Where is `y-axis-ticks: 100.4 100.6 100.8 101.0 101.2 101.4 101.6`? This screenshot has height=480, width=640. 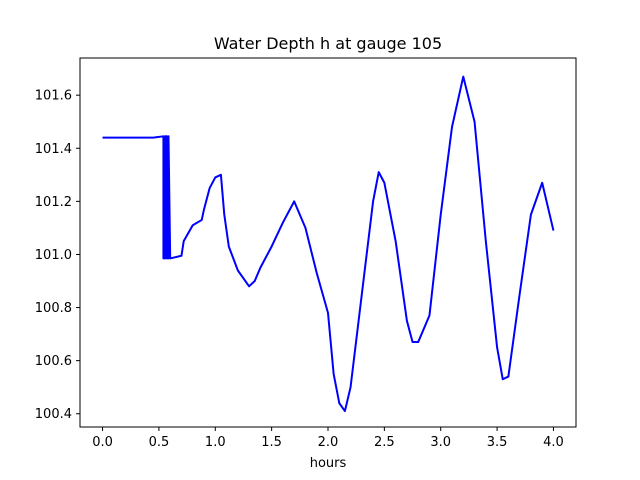
y-axis-ticks: 100.4 100.6 100.8 101.0 101.2 101.4 101.6 is located at coordinates (57, 255).